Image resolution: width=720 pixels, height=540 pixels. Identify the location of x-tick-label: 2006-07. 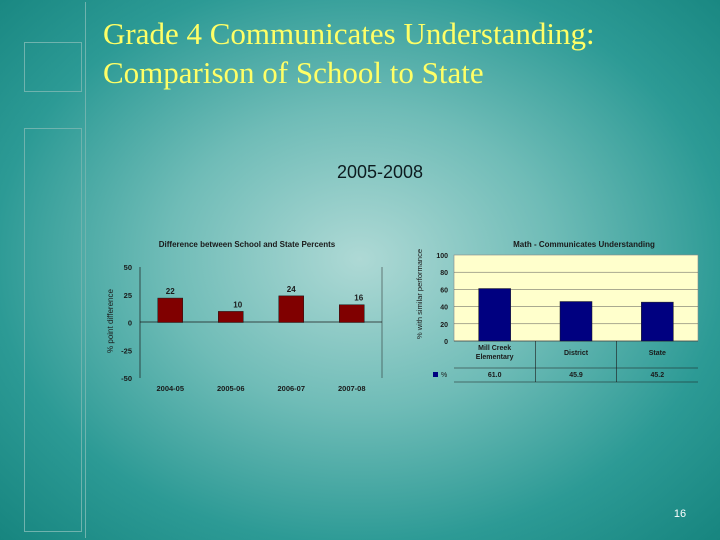
(291, 388).